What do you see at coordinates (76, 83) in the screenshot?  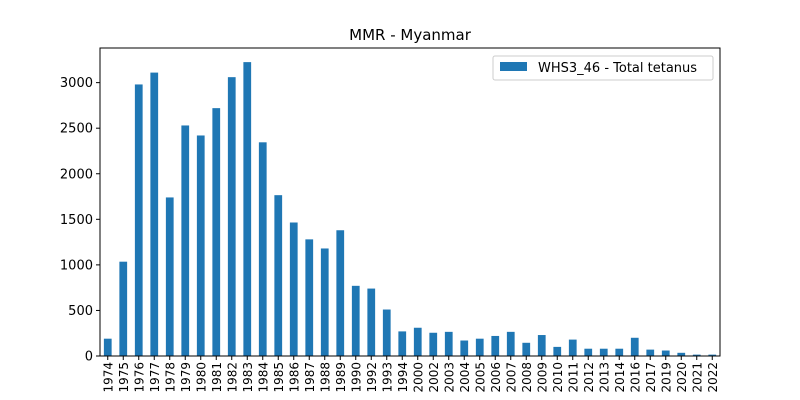 I see `y-tick-label-3000: 3000` at bounding box center [76, 83].